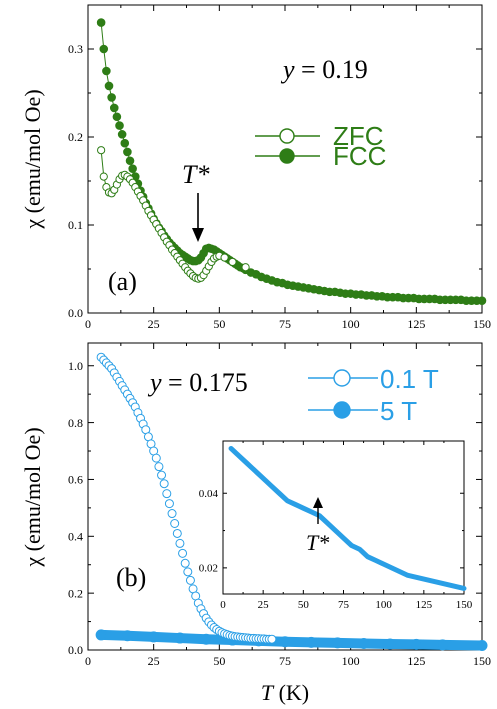  I want to click on legend-fcc-marker, so click(287, 156).